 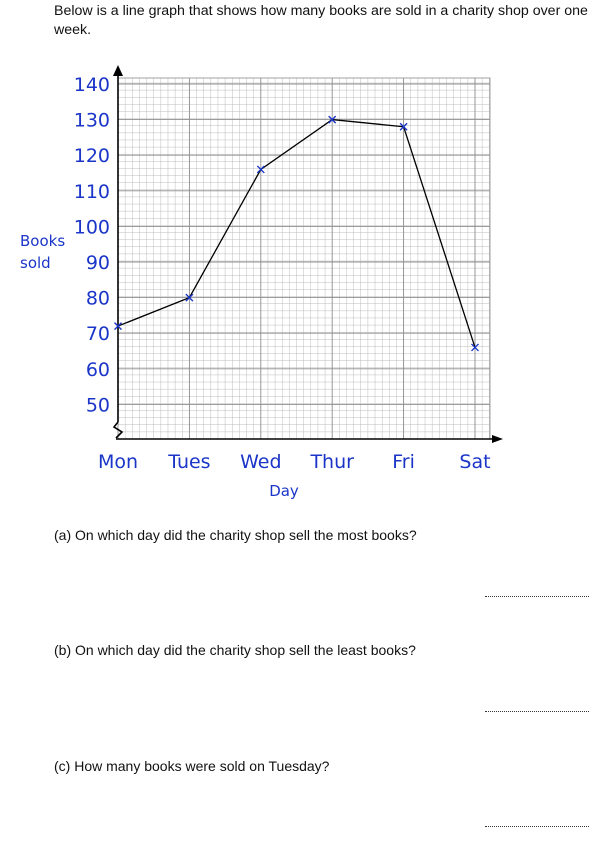 I want to click on y-tick-label: 100, so click(x=92, y=227).